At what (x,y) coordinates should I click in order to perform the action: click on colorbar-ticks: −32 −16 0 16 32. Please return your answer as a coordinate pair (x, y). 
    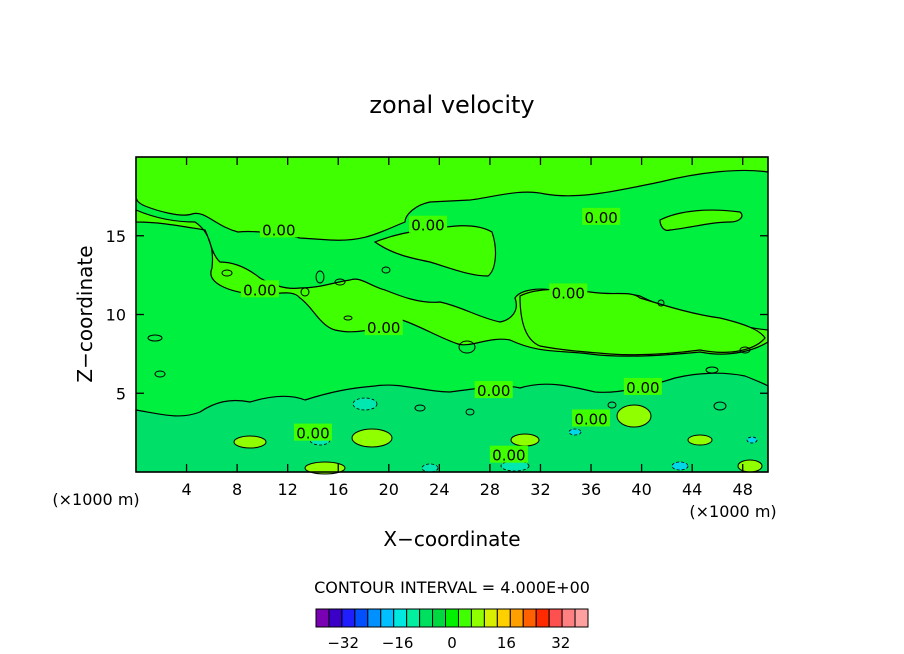
    Looking at the image, I should click on (448, 643).